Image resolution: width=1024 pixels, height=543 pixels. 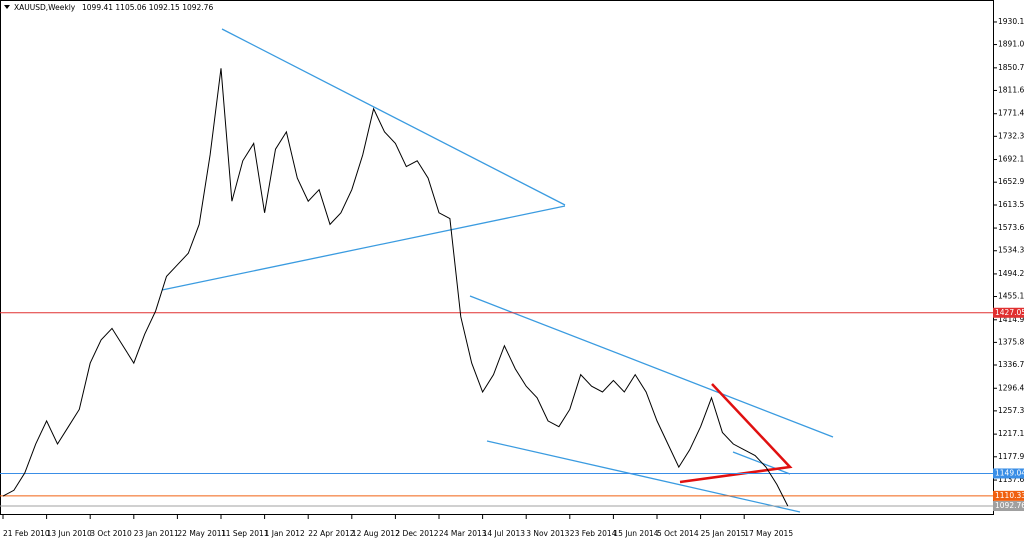 I want to click on y-tick-label: 1455.15, so click(x=1011, y=296).